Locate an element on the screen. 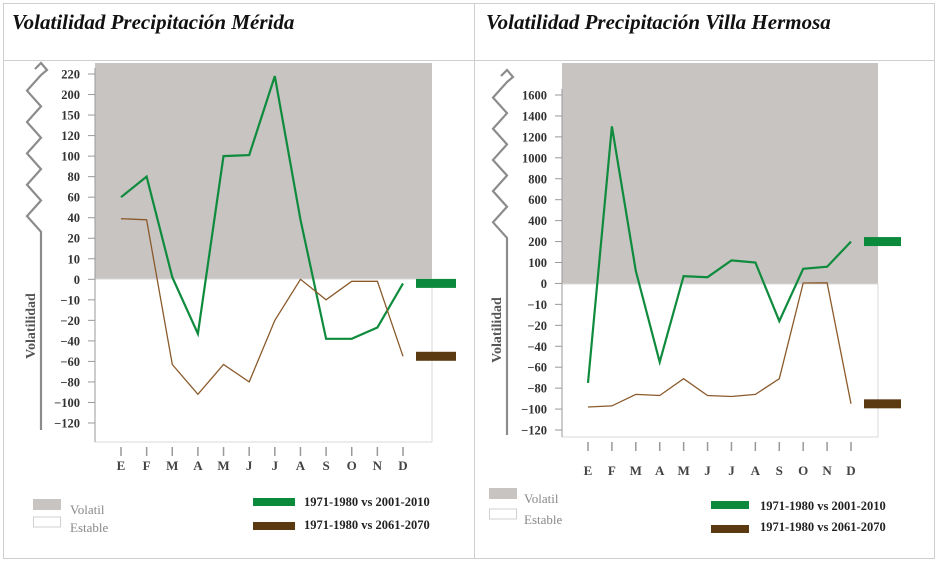 Image resolution: width=941 pixels, height=564 pixels. y-tick-label: 1400 is located at coordinates (534, 116).